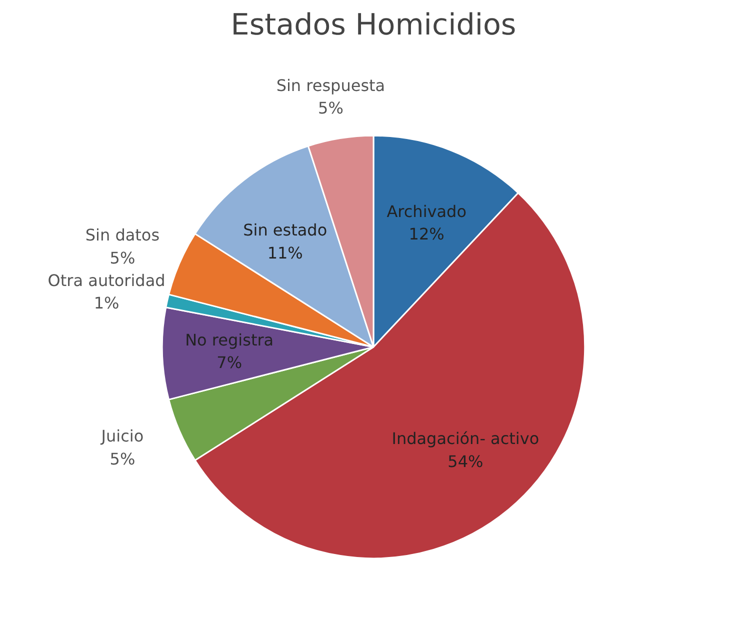 The image size is (746, 624). Describe the element at coordinates (285, 230) in the screenshot. I see `slice-label: Sin estado` at that location.